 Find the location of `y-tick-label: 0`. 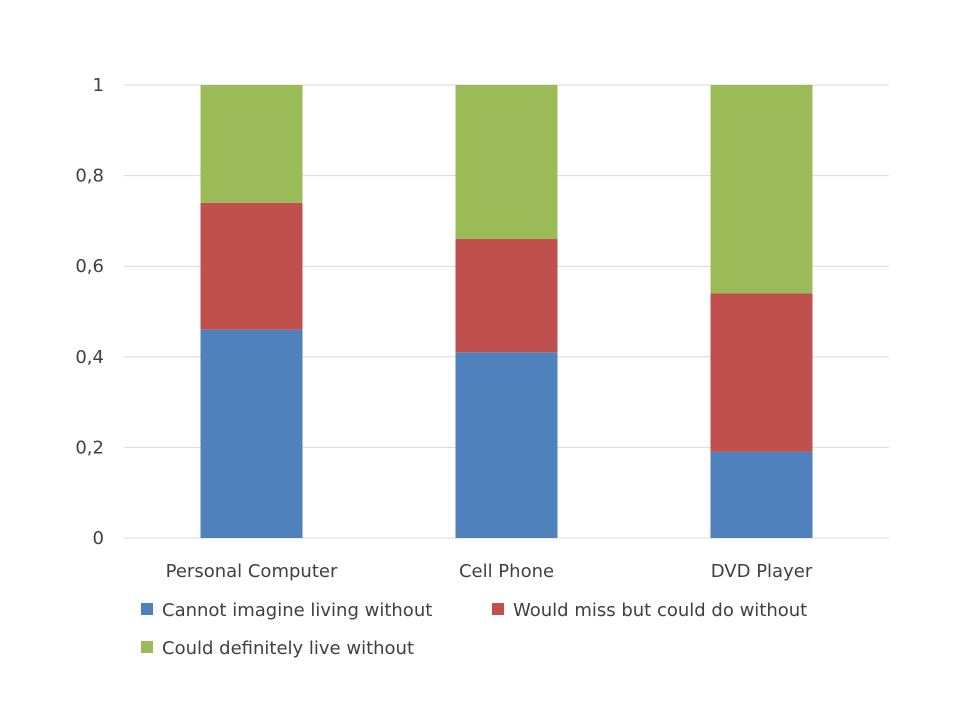

y-tick-label: 0 is located at coordinates (98, 538).